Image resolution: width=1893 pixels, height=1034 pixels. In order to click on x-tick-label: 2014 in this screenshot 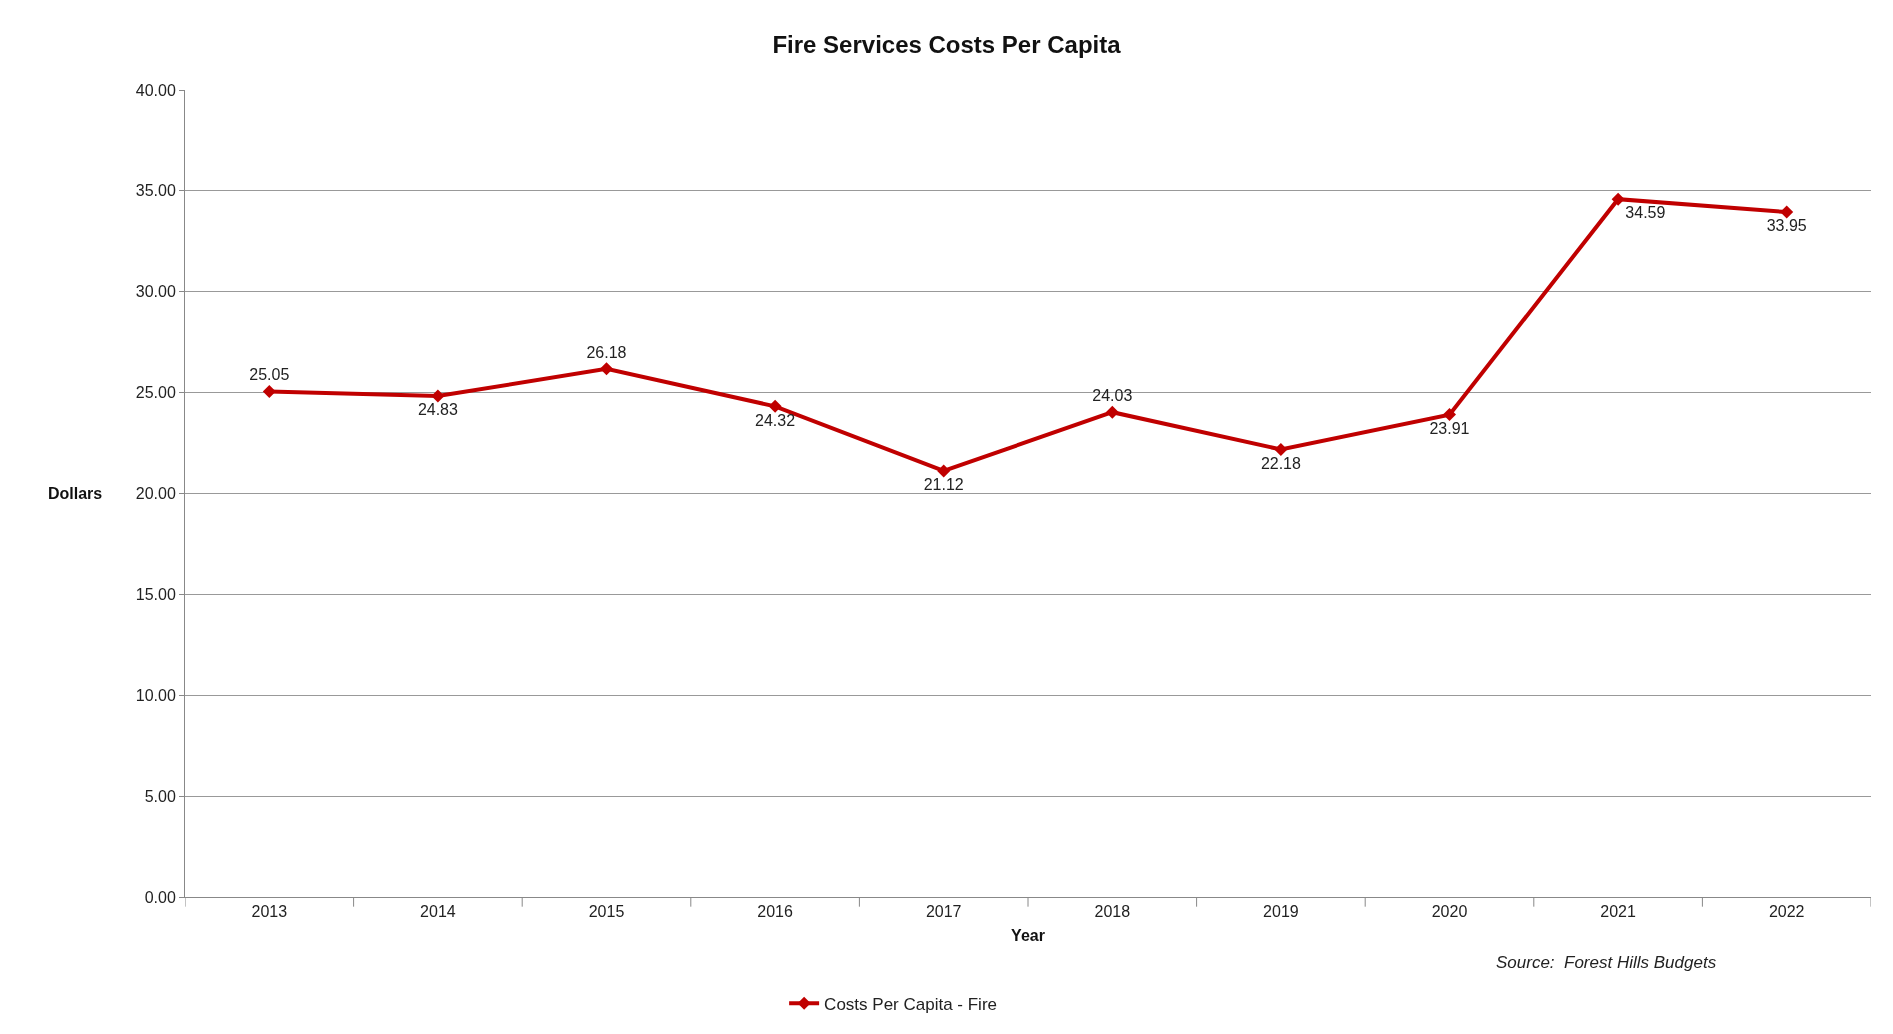, I will do `click(438, 912)`.